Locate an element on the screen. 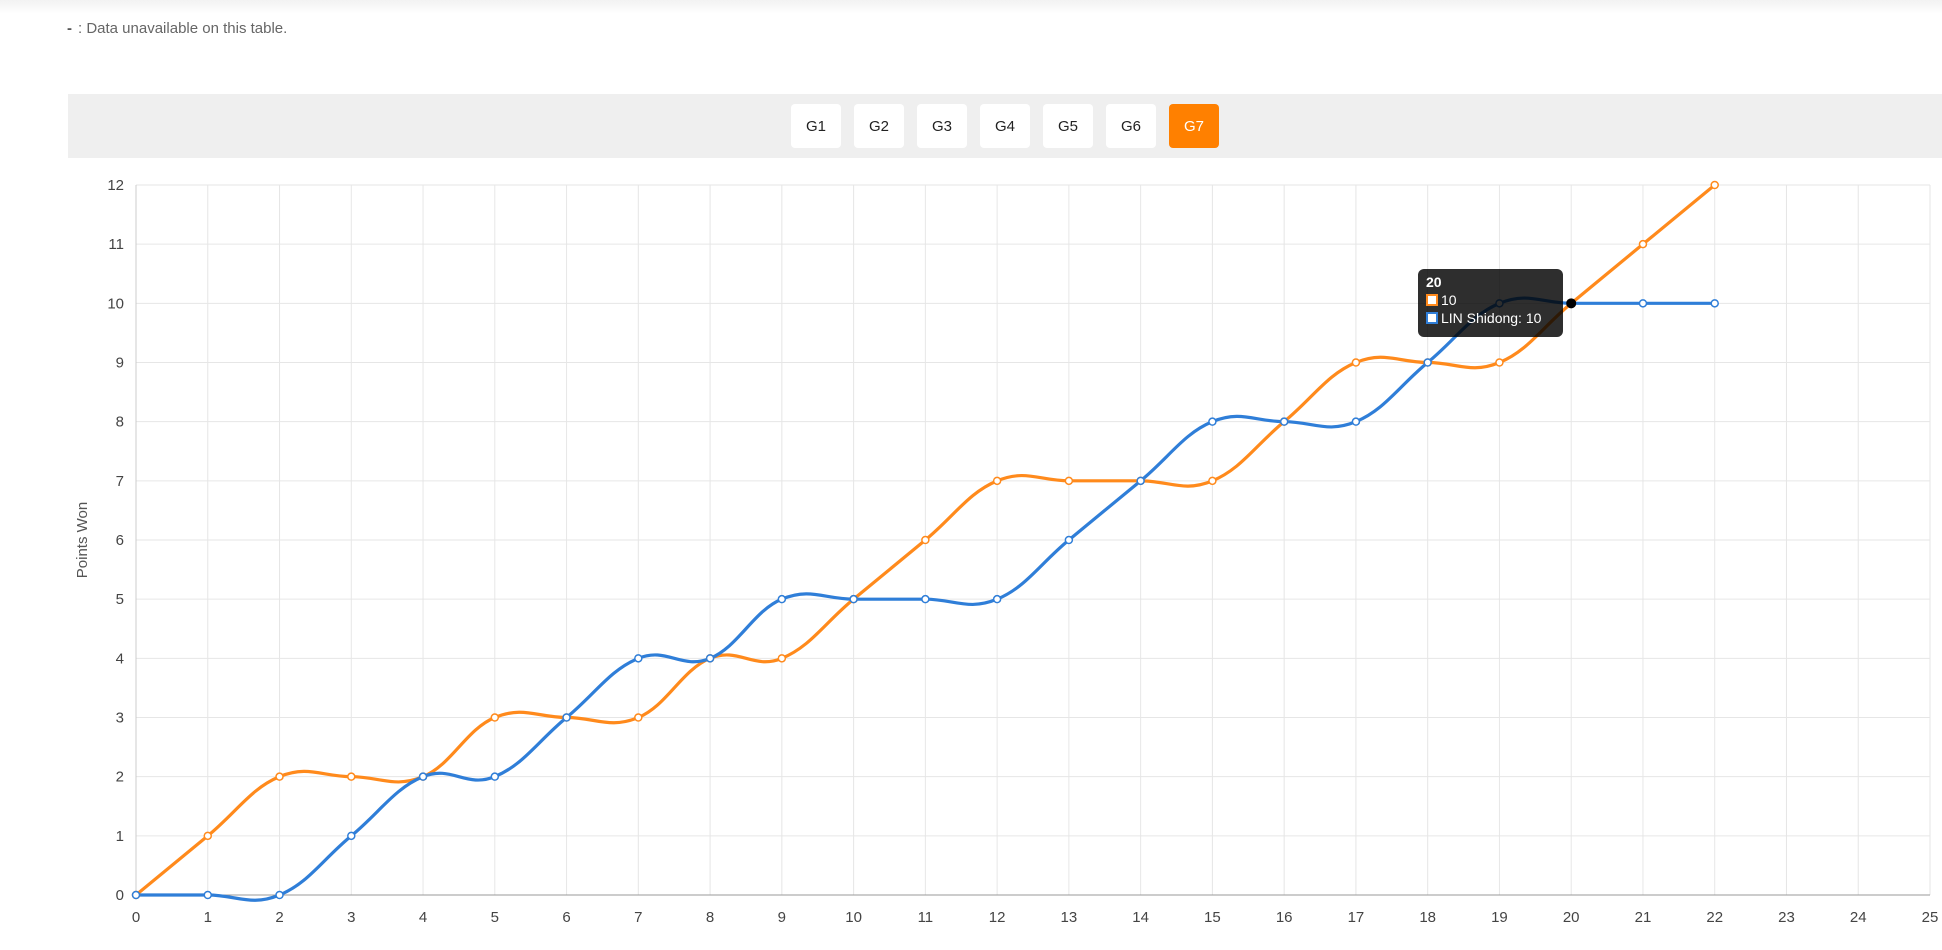 The image size is (1942, 950). game-selector: G1 G2 G3 G4 G5 G6 G7 is located at coordinates (1005, 126).